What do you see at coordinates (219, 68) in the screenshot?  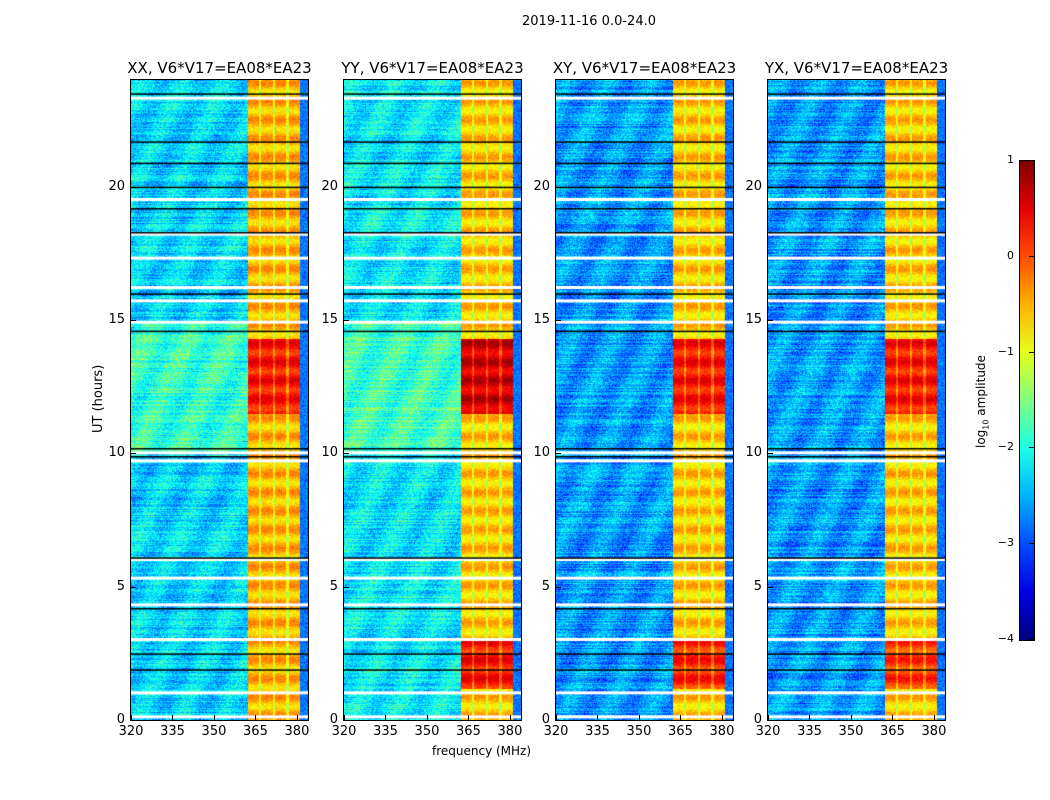 I see `panel-title: XX, V6*V17=EA08*EA23` at bounding box center [219, 68].